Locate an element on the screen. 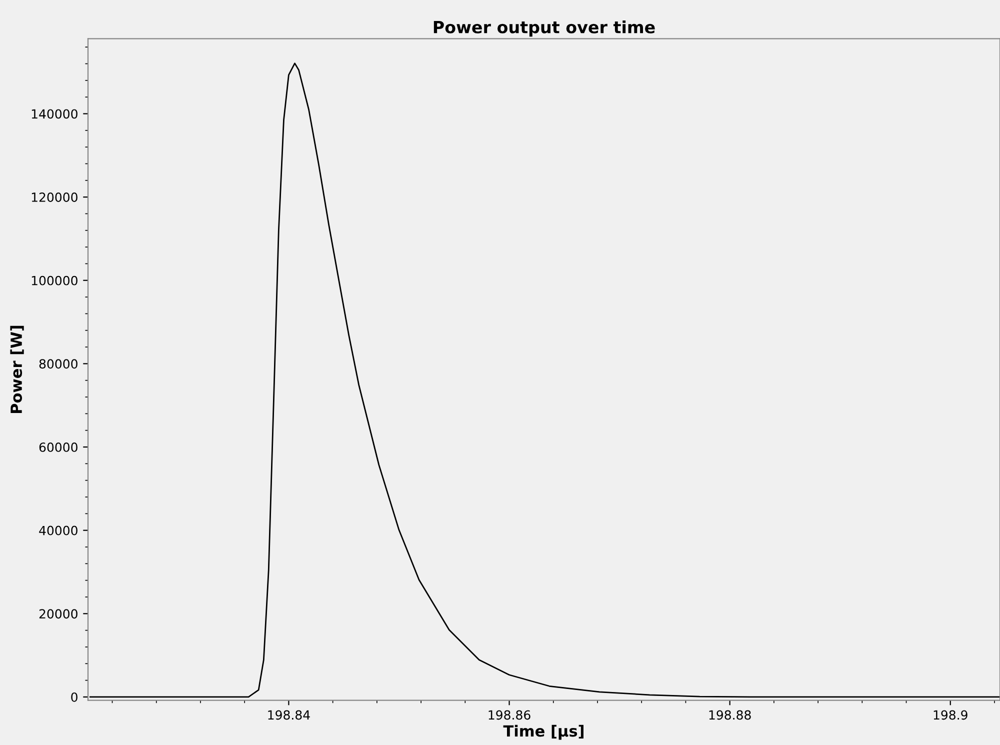 The height and width of the screenshot is (745, 1000). x-axis-title: Time [µs] is located at coordinates (543, 732).